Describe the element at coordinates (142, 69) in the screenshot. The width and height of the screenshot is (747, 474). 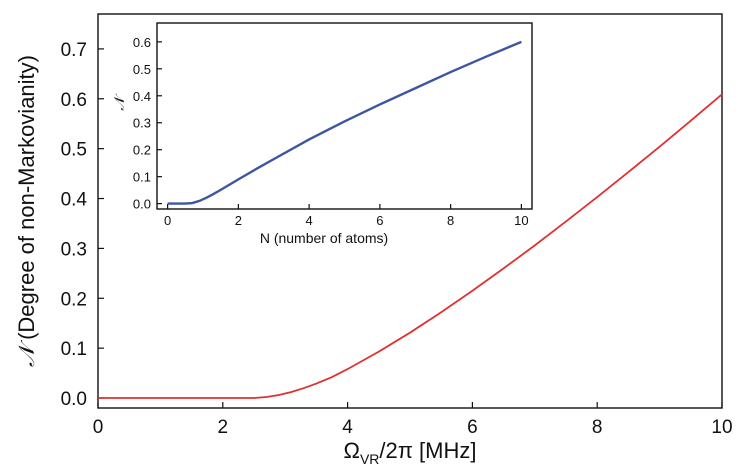
I see `inset-y-tick-label: 0.5` at that location.